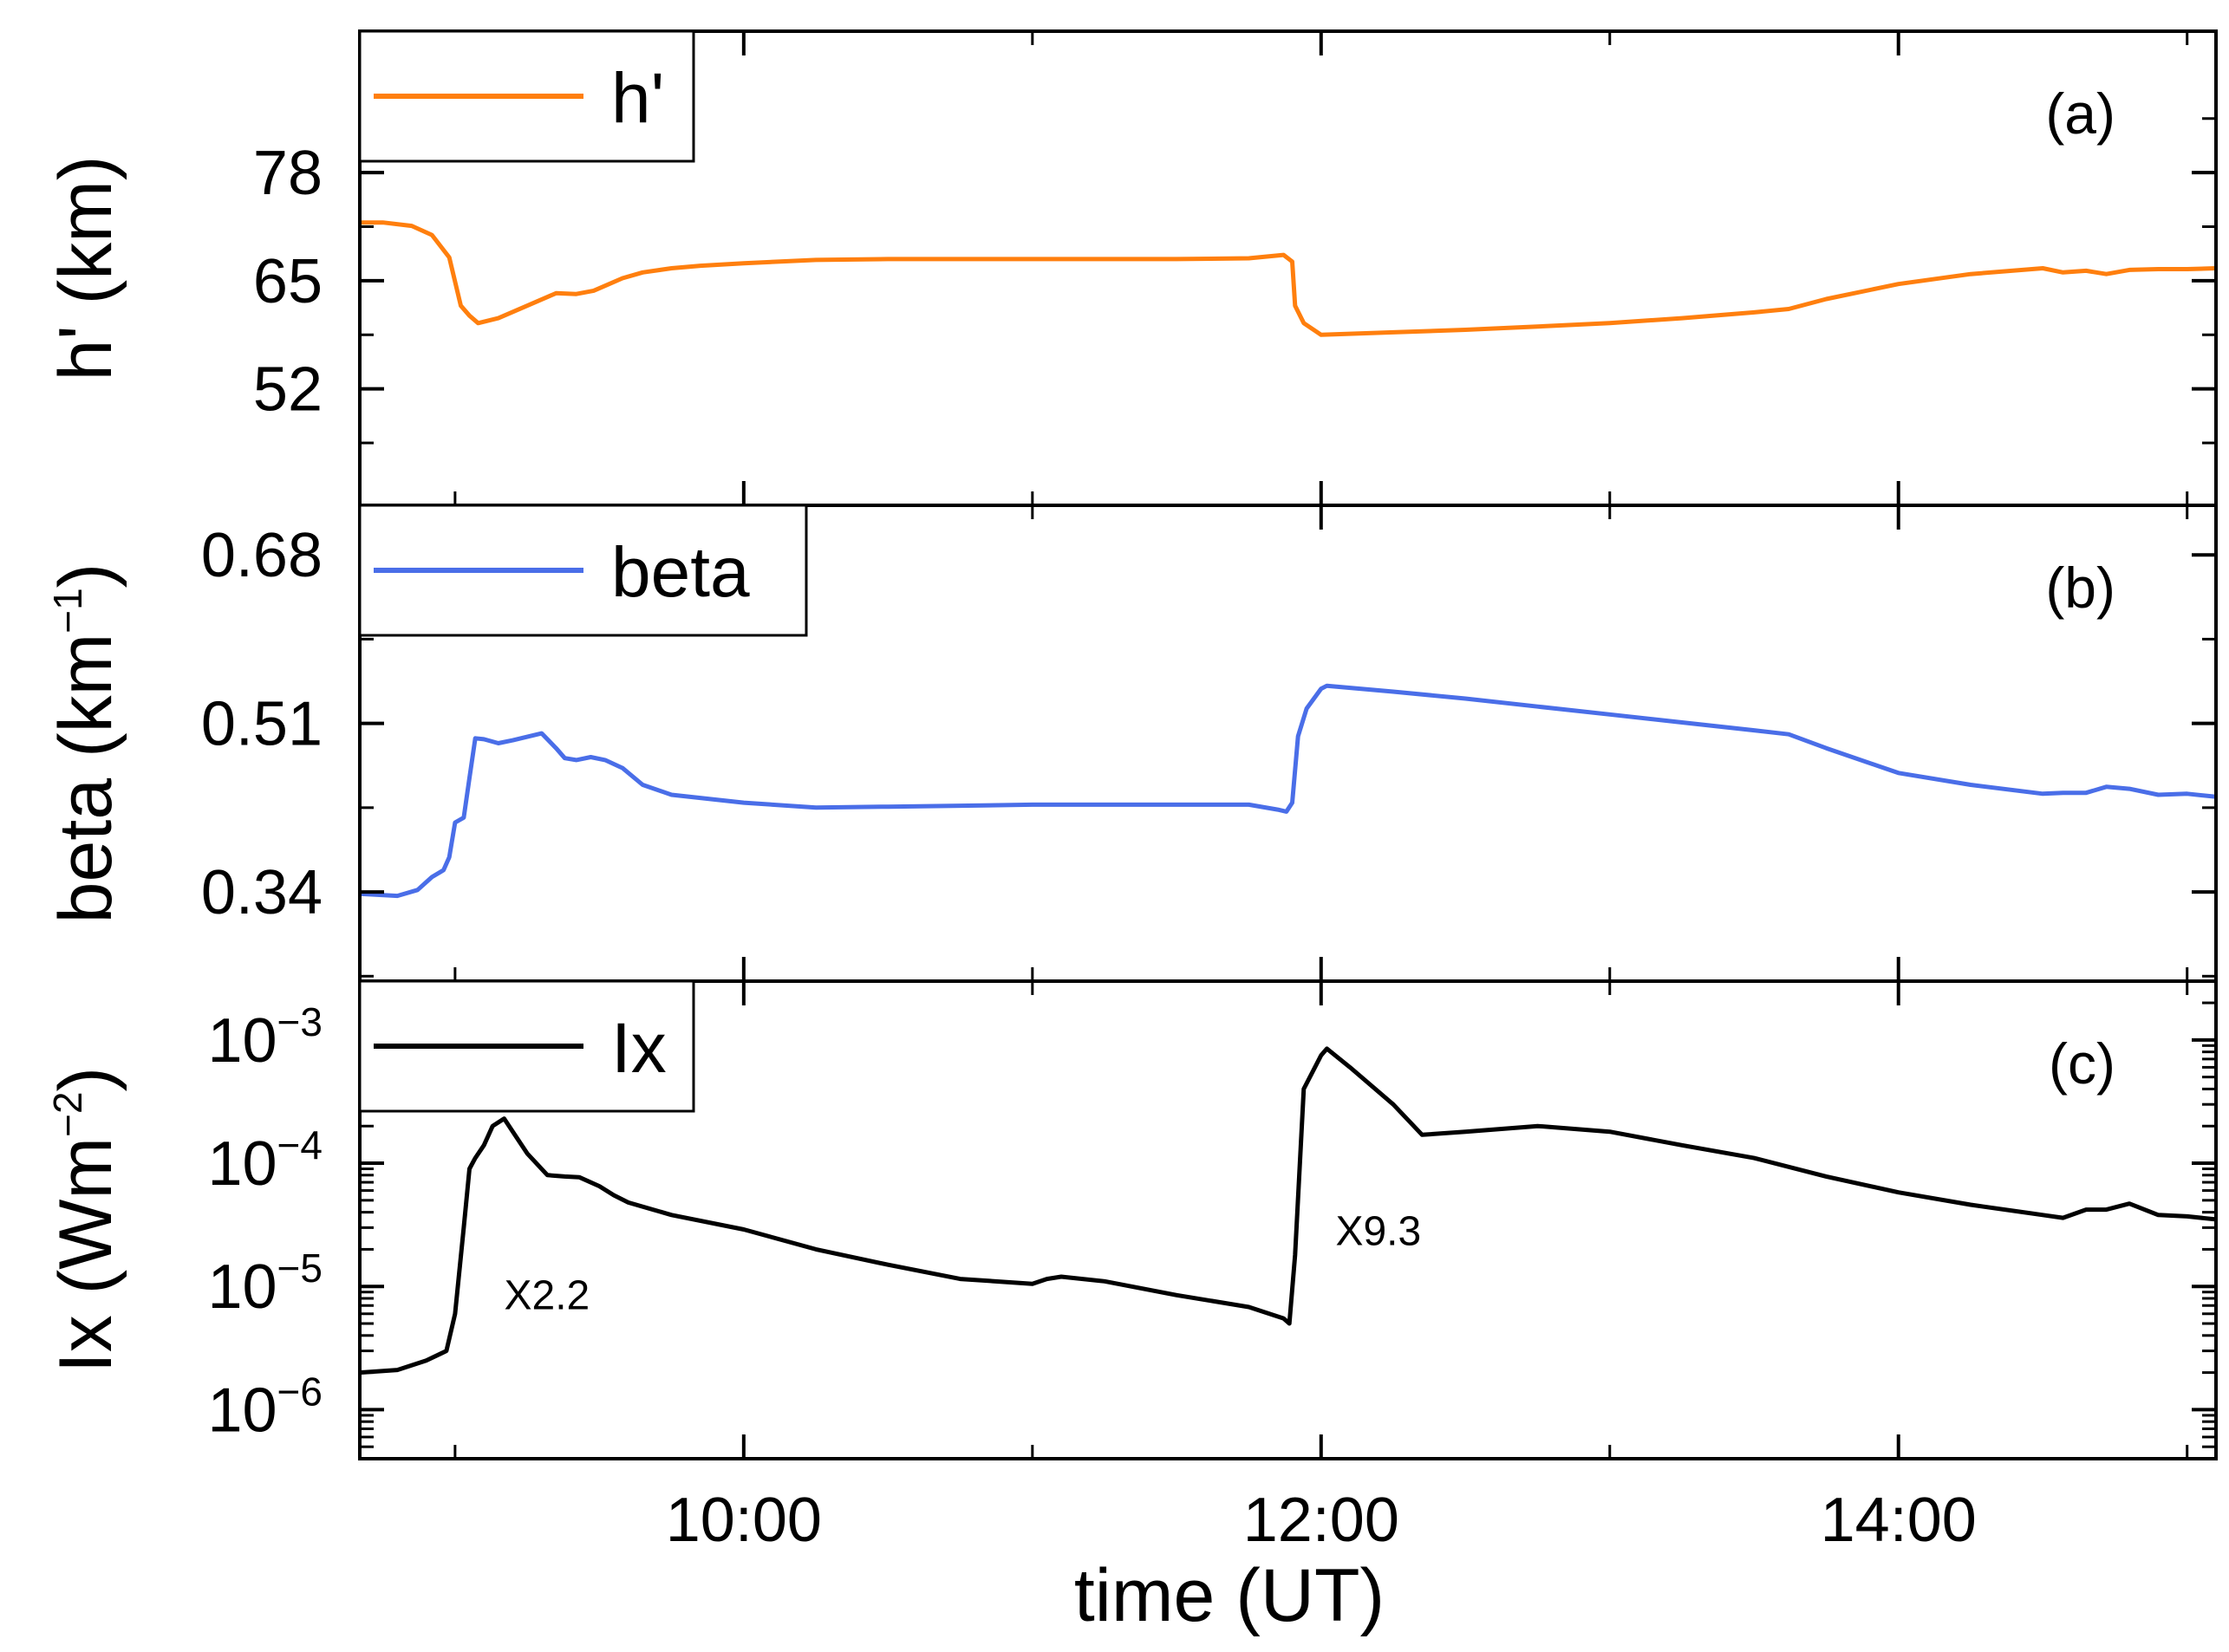  What do you see at coordinates (1229, 1595) in the screenshot?
I see `x-axis-label: time (UT)` at bounding box center [1229, 1595].